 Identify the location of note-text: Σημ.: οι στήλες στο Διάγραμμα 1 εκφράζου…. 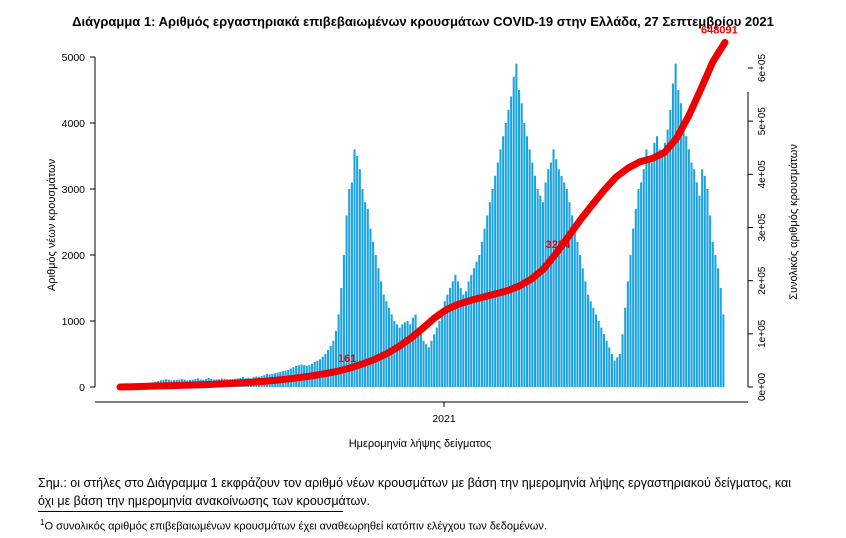
(415, 492).